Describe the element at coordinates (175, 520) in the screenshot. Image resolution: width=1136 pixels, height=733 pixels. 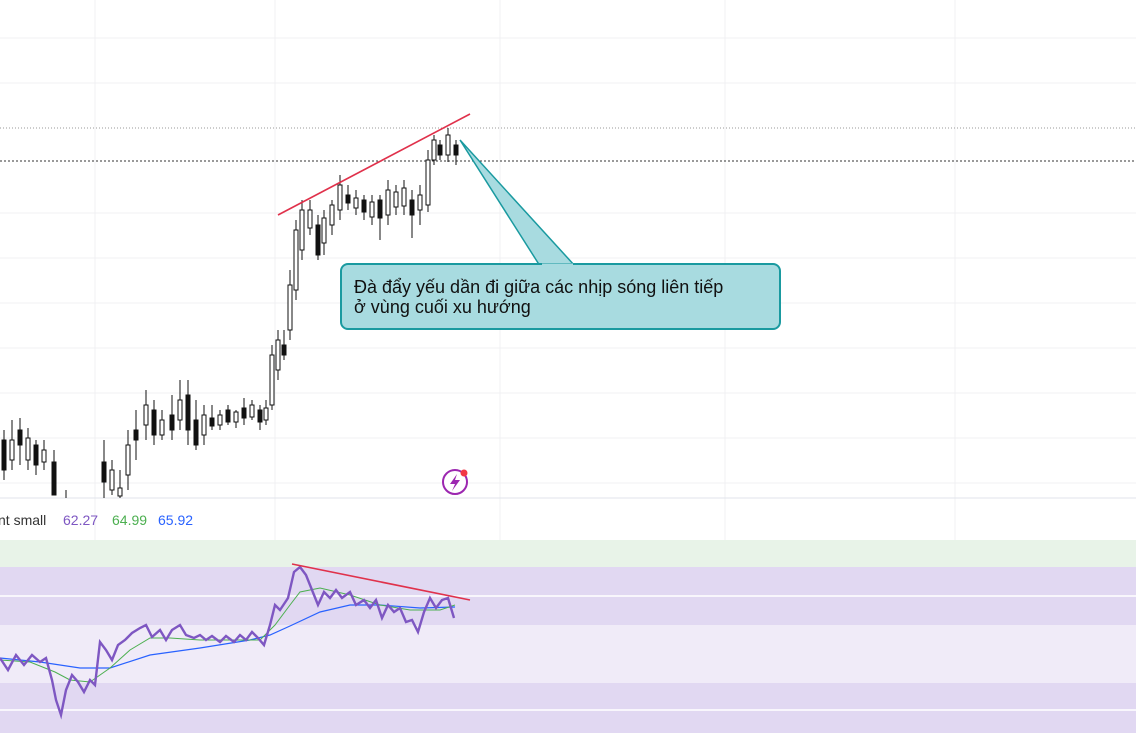
I see `indicator-value: 65.92` at that location.